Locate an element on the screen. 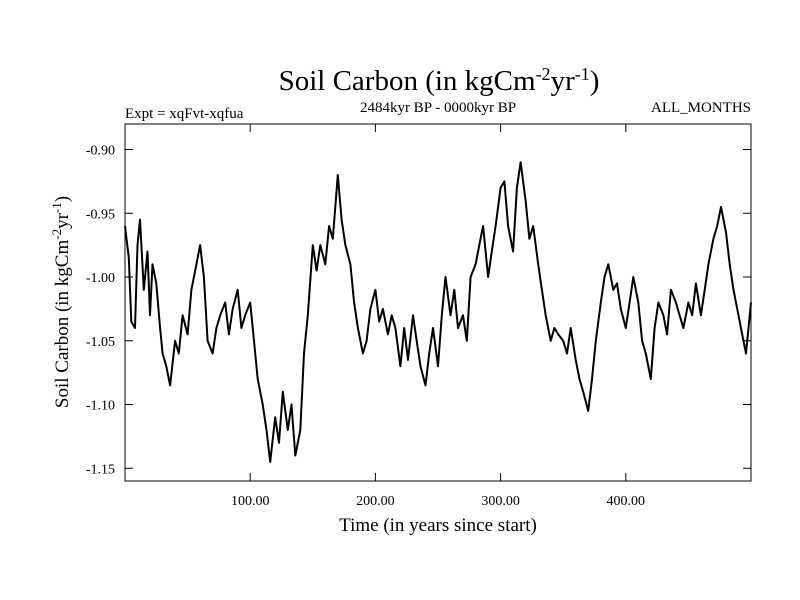 Image resolution: width=800 pixels, height=600 pixels. y-tick-label: -1.10 is located at coordinates (100, 406).